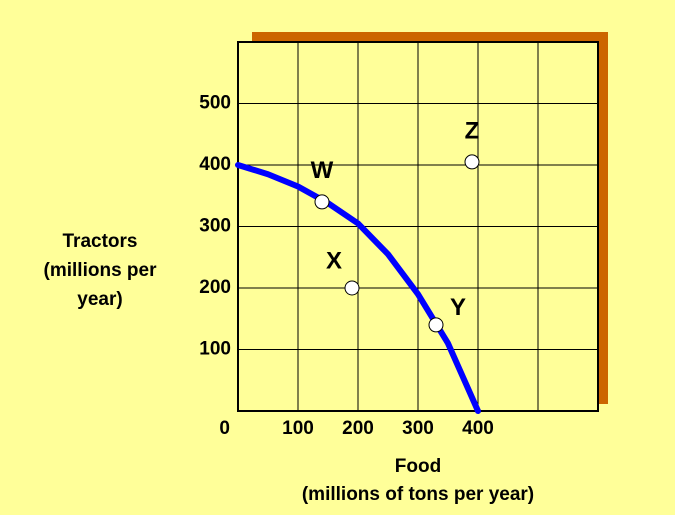 This screenshot has height=515, width=675. Describe the element at coordinates (358, 428) in the screenshot. I see `x-tick-label: 200` at that location.